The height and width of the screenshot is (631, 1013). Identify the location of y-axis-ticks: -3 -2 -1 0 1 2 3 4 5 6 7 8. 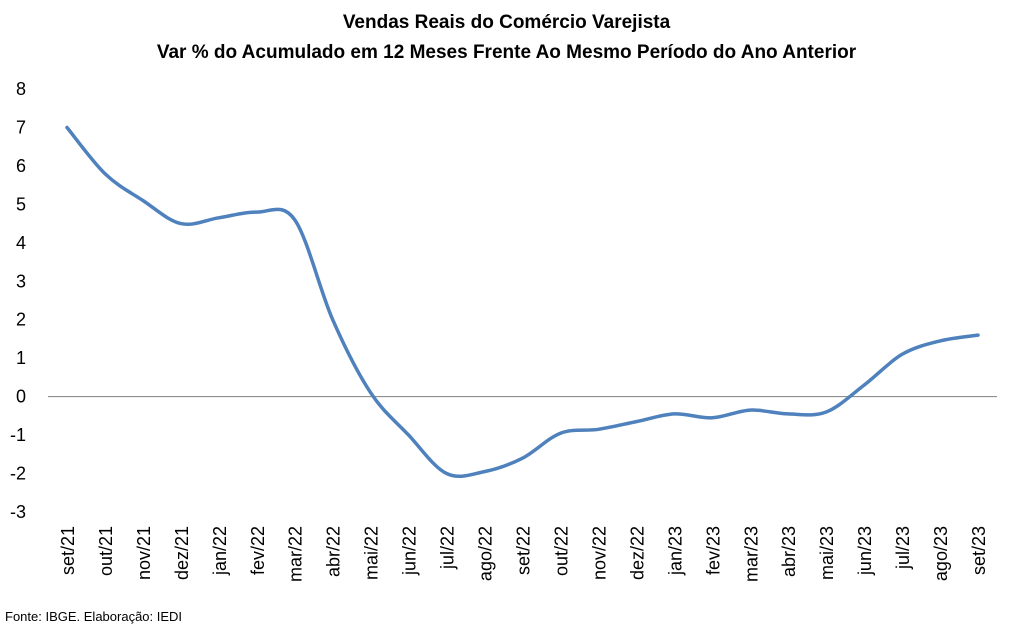
(18, 300).